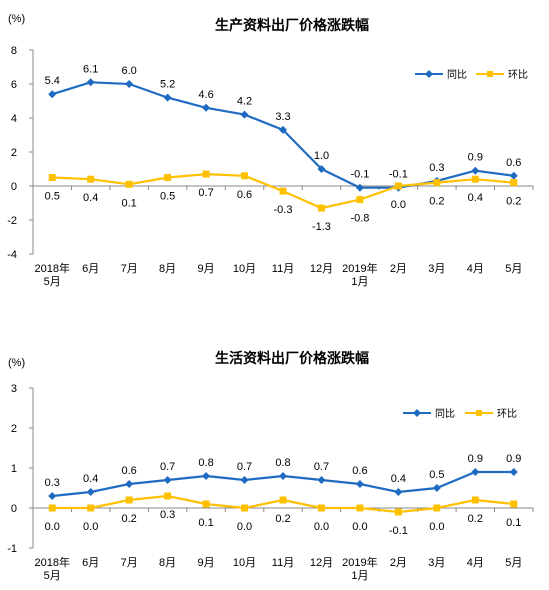 The height and width of the screenshot is (590, 549). Describe the element at coordinates (471, 75) in the screenshot. I see `legend: 同比 环比` at that location.